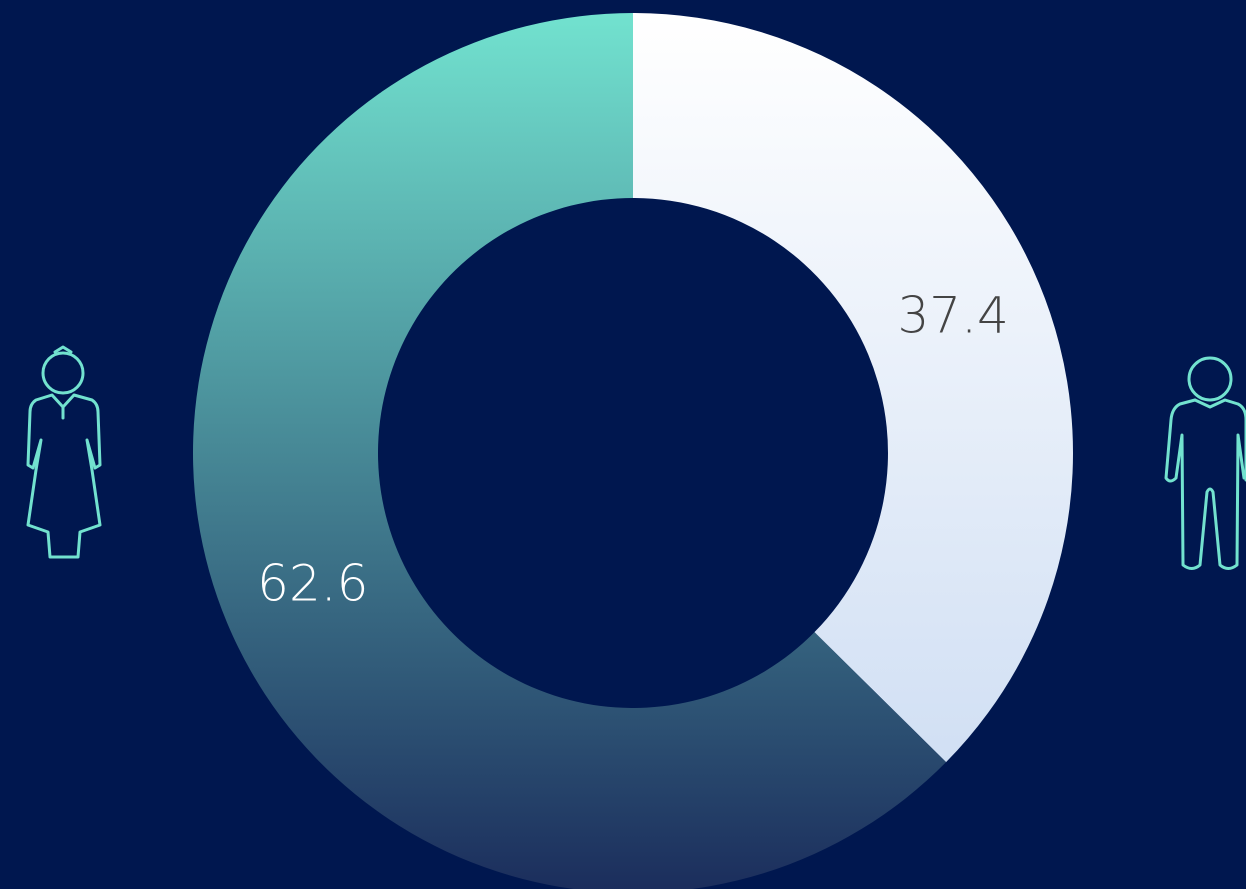 This screenshot has height=889, width=1246. Describe the element at coordinates (953, 316) in the screenshot. I see `data-label: 37.4` at that location.